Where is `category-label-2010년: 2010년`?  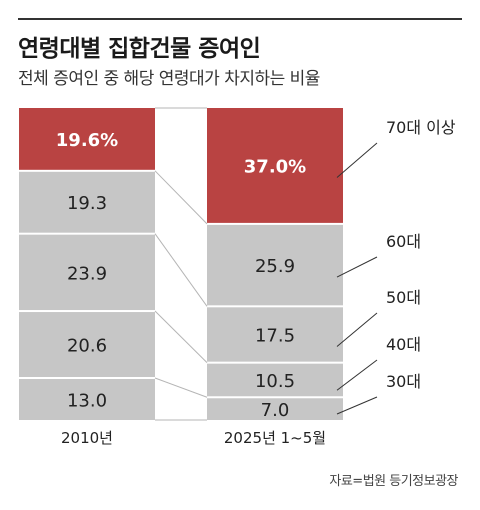
category-label-2010년: 2010년 is located at coordinates (87, 438).